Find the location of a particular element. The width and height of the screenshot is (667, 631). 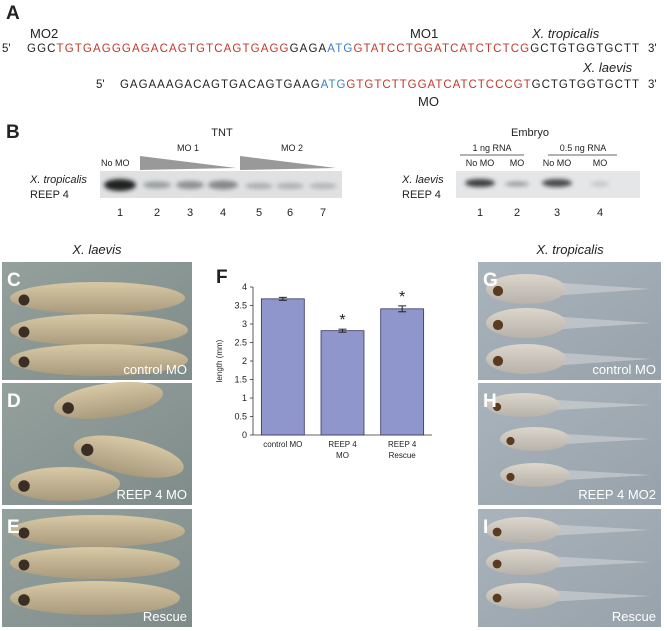

lane-number: 3 is located at coordinates (190, 213).